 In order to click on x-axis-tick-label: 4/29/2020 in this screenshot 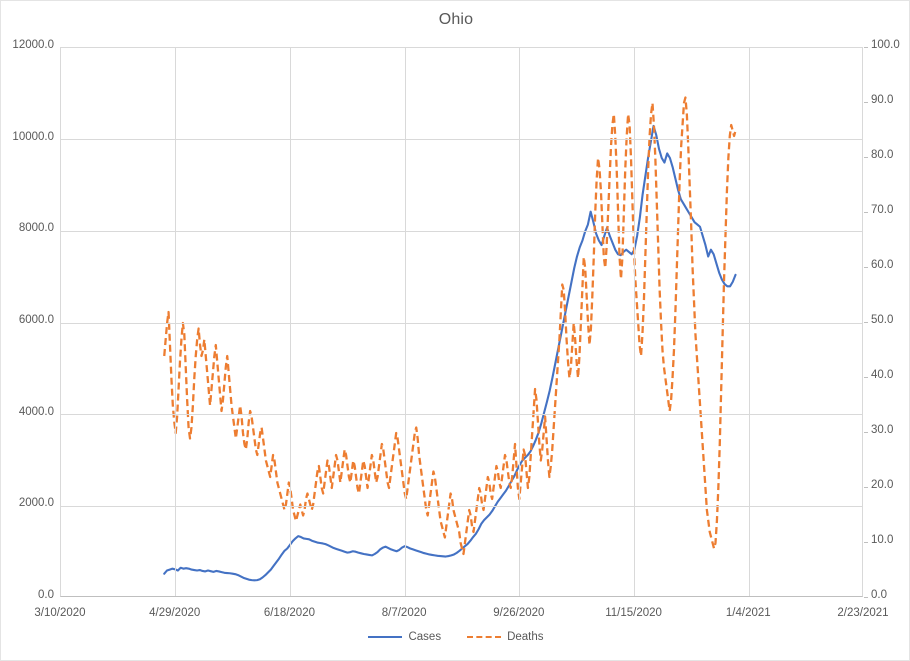, I will do `click(175, 613)`.